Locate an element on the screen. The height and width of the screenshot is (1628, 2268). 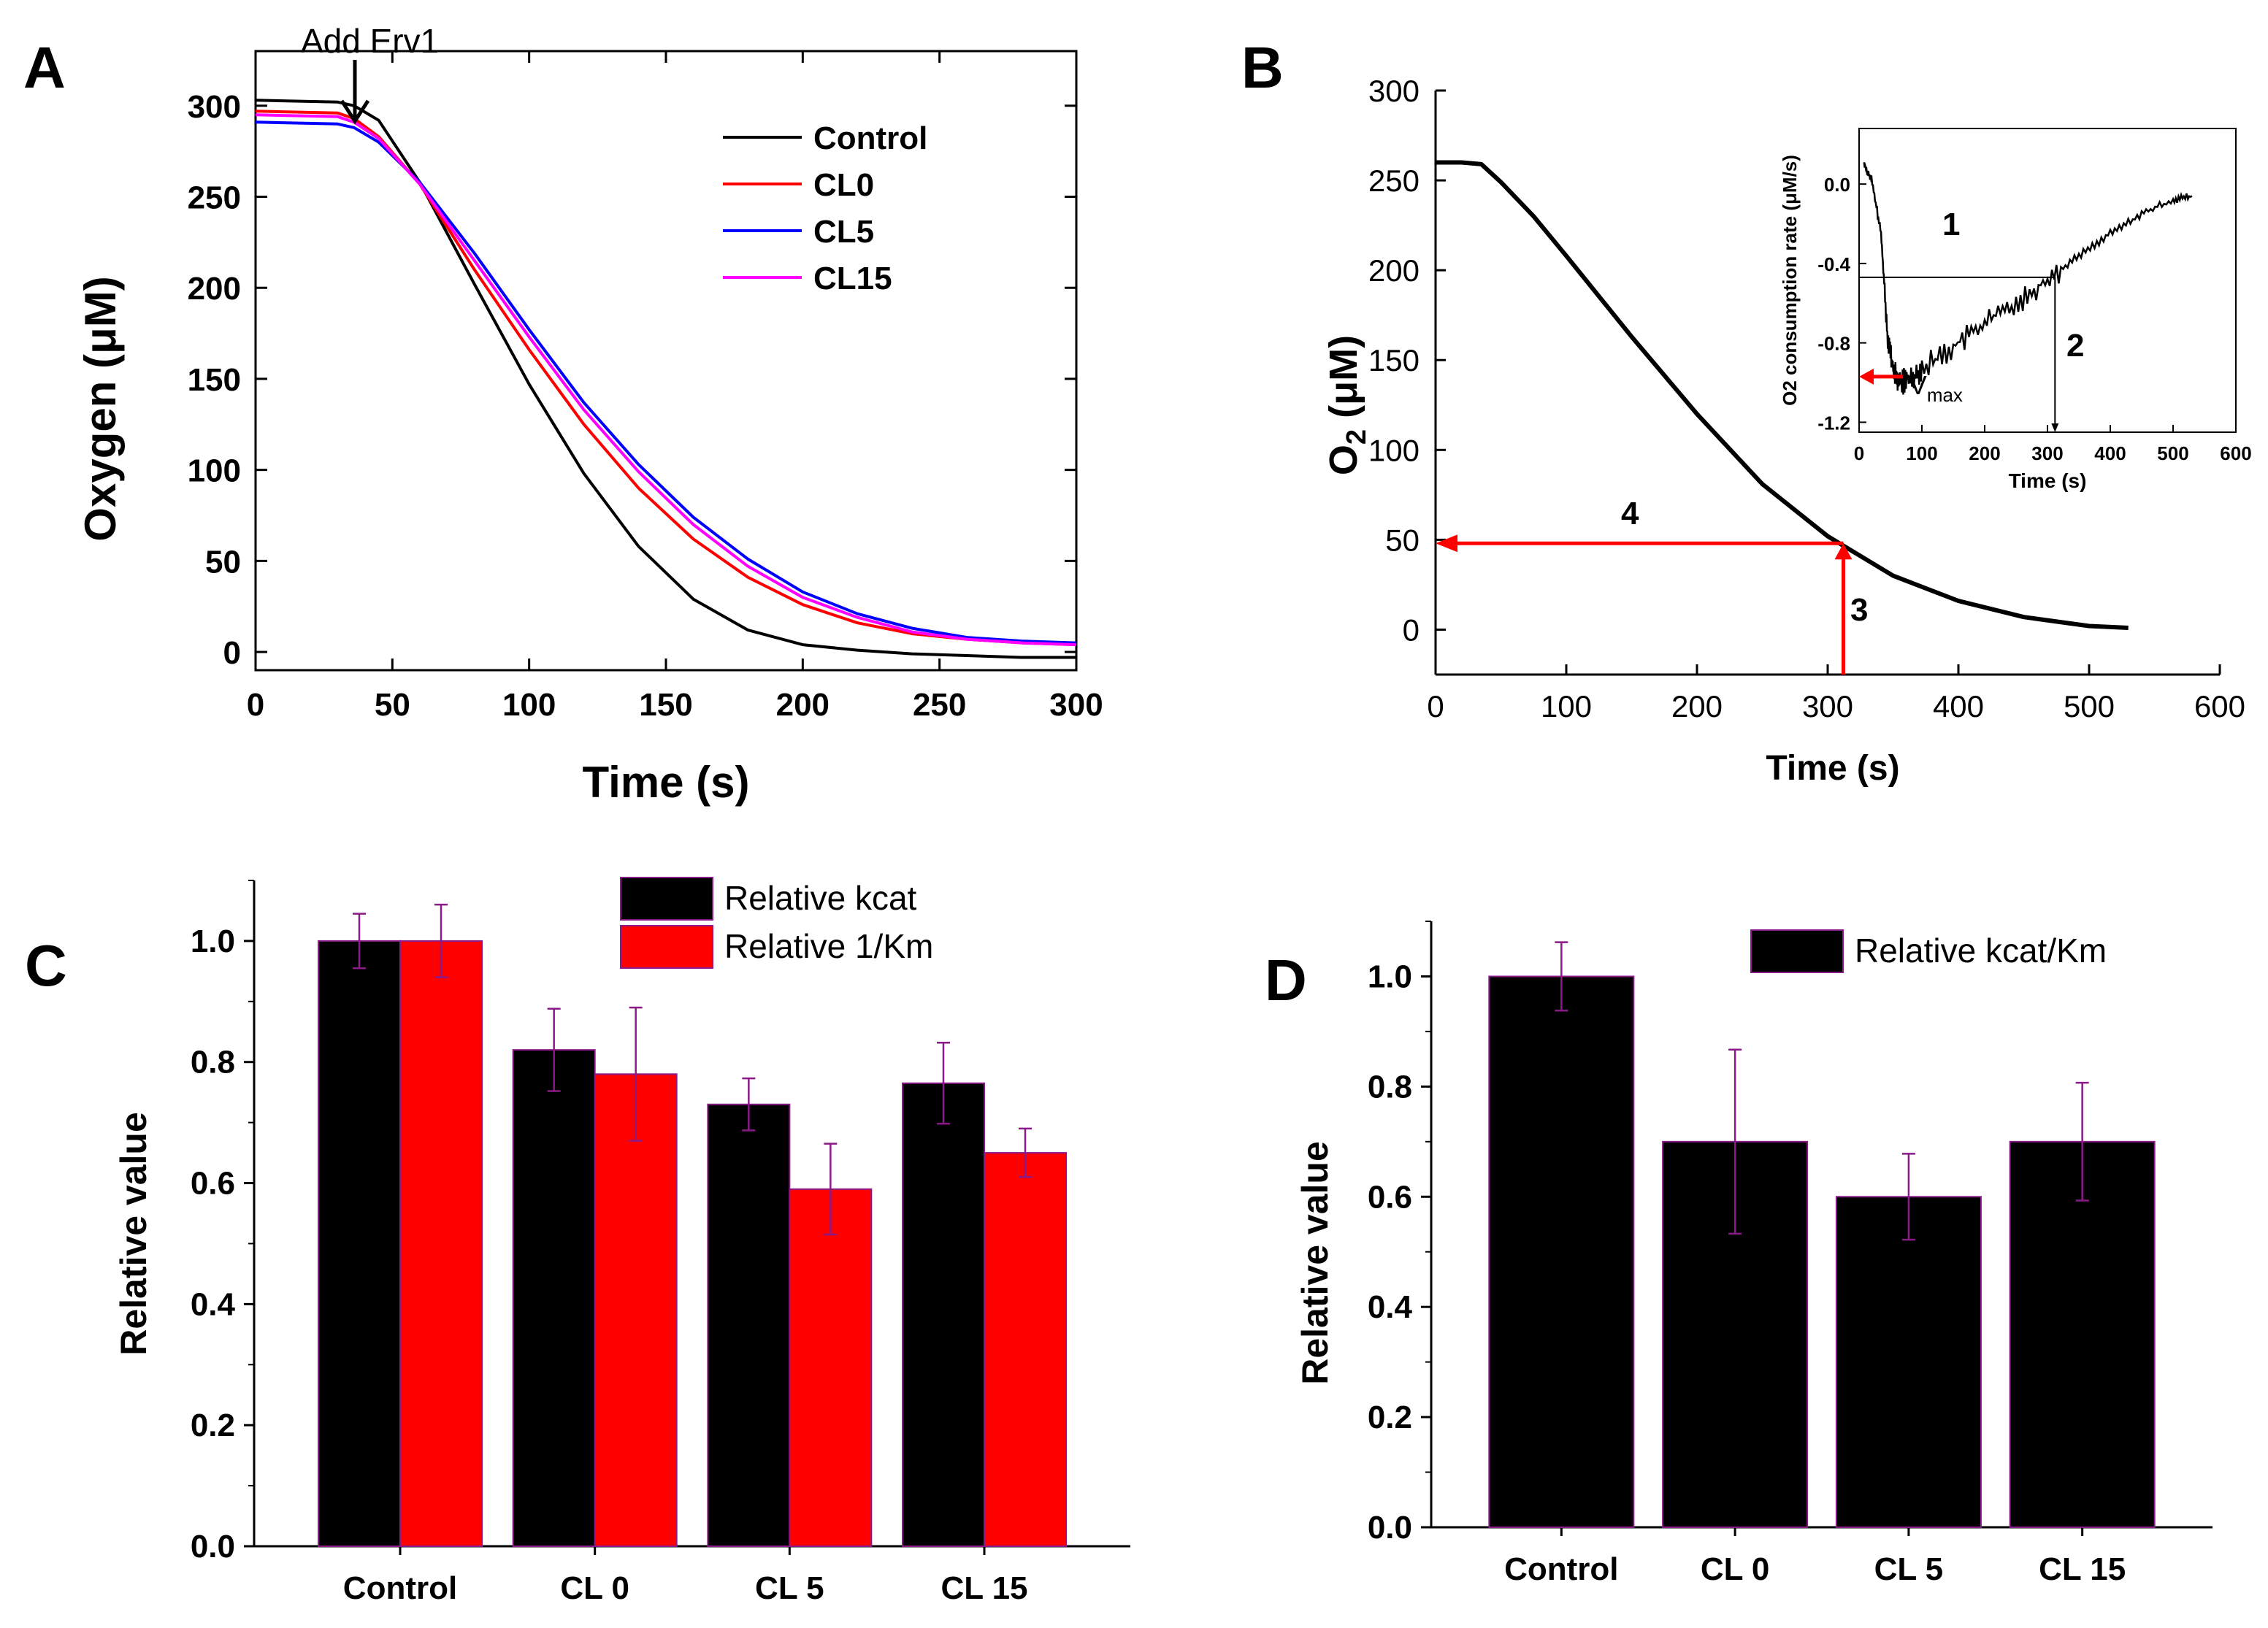
panel-d-ylabel: Relative value is located at coordinates (1315, 1263).